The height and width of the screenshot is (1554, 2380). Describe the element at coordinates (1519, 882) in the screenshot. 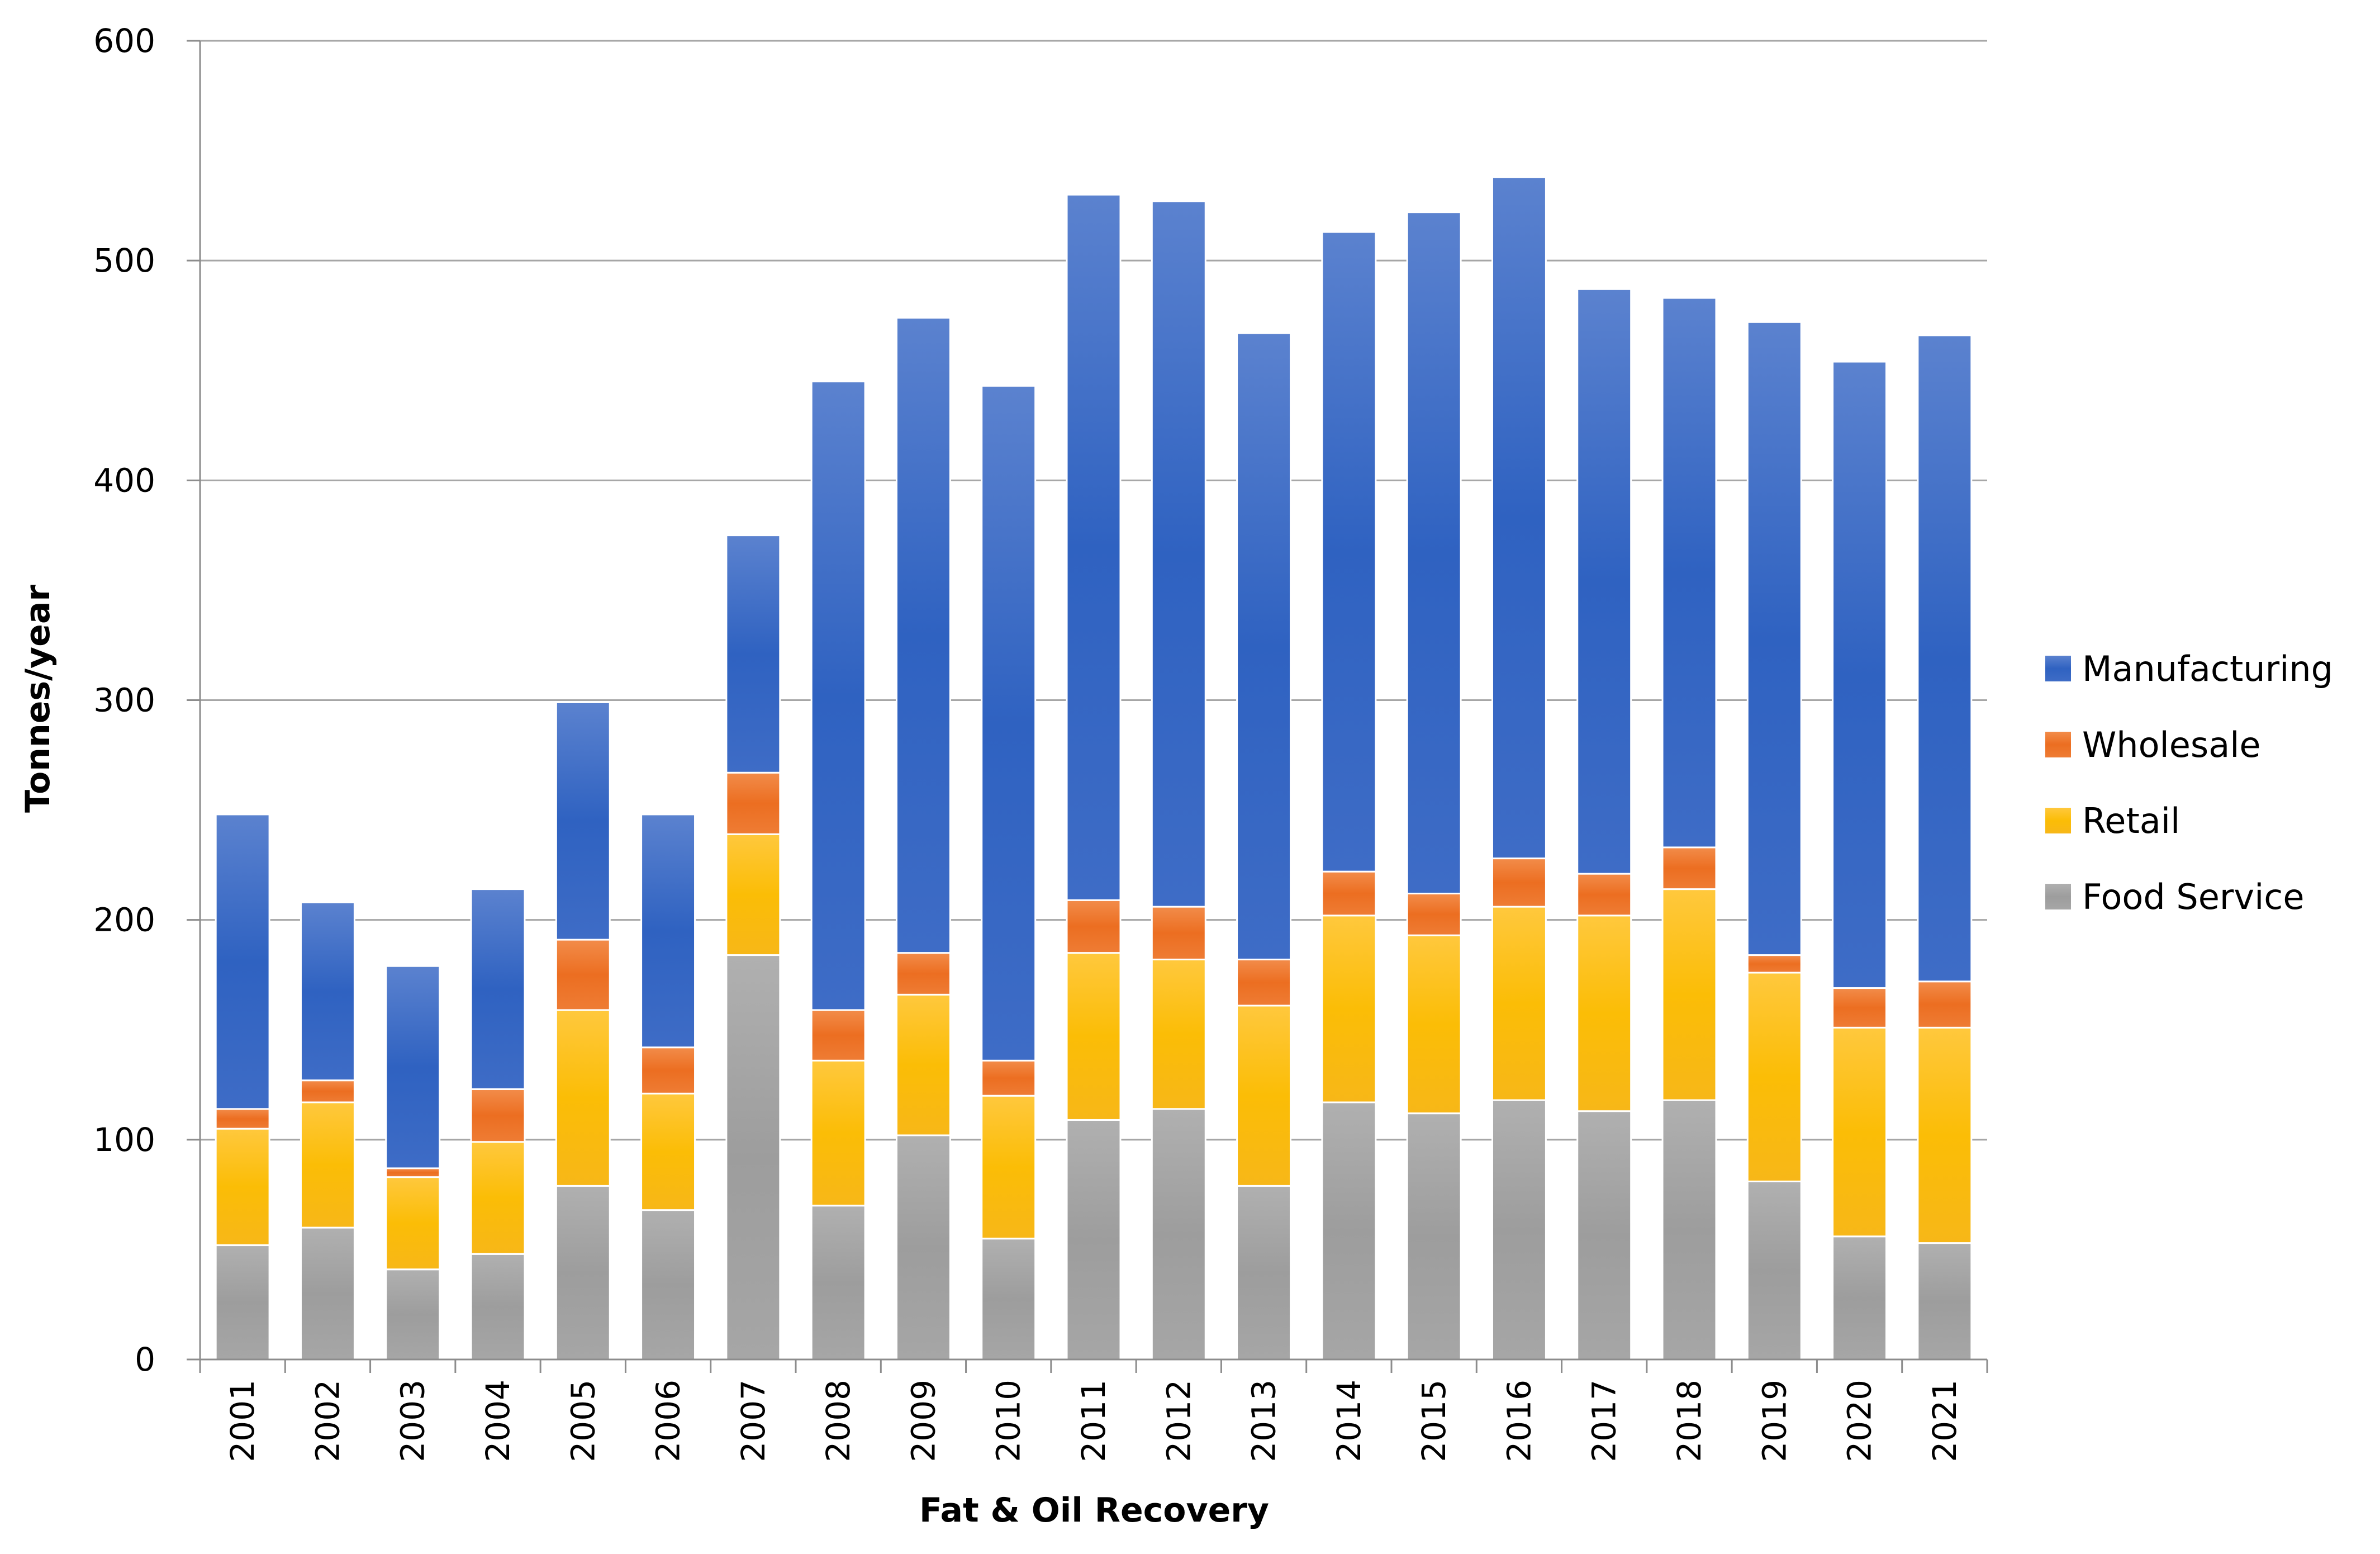

I see `bar-wholesale-2016` at that location.